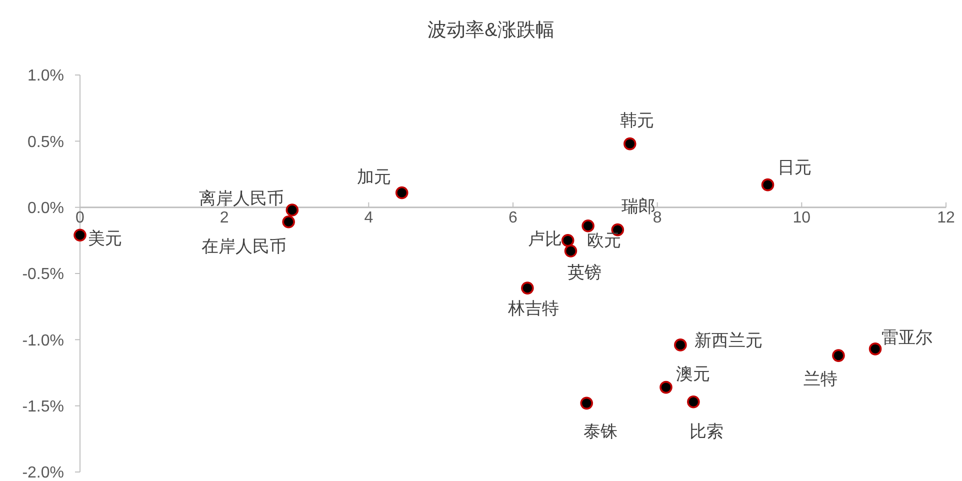 This screenshot has width=962, height=481. Describe the element at coordinates (43, 407) in the screenshot. I see `y-tick-label: -1.5%` at that location.